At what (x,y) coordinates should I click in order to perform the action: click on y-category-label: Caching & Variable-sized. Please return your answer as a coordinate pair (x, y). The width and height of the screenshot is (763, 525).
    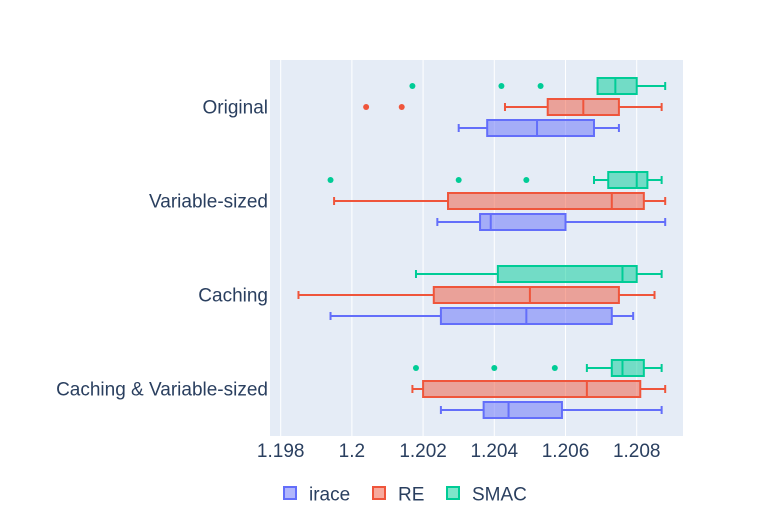
    Looking at the image, I should click on (162, 390).